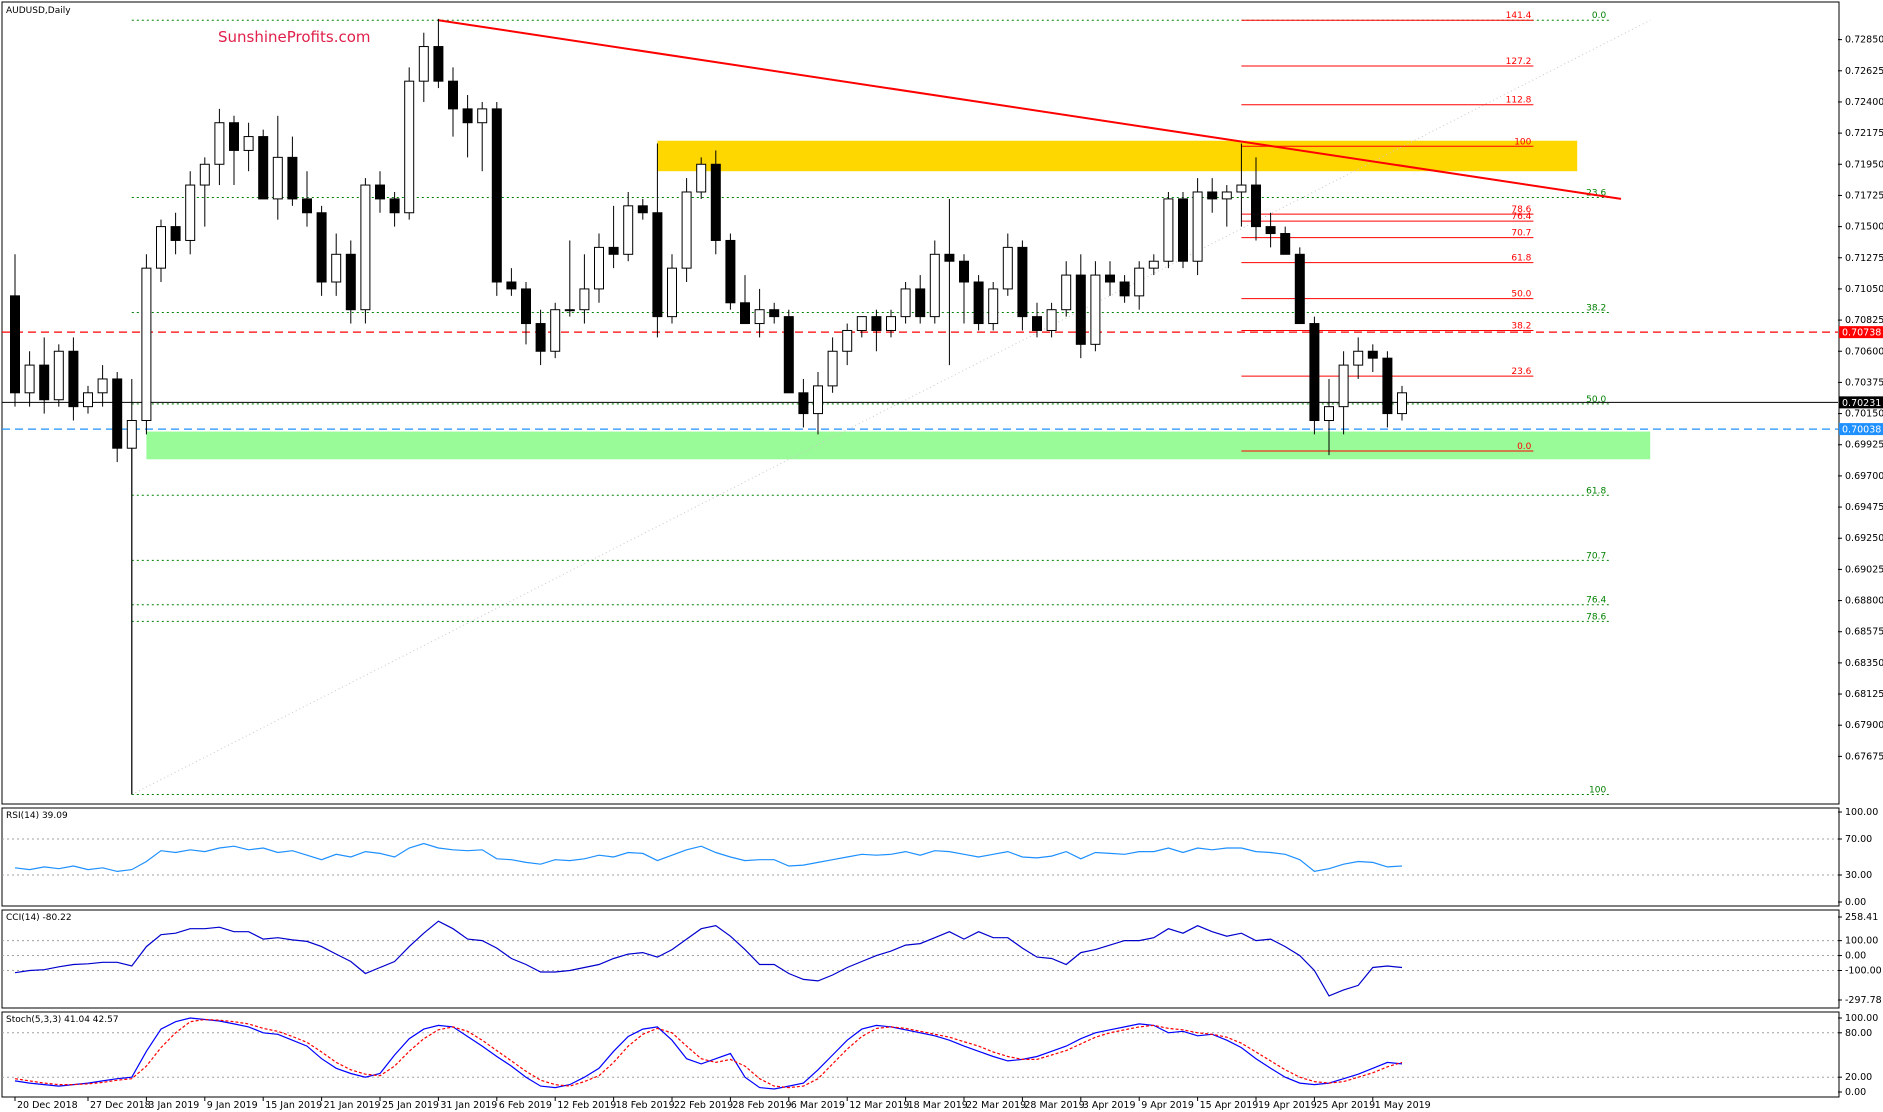 This screenshot has height=1112, width=1883. Describe the element at coordinates (1524, 447) in the screenshot. I see `fib-red-label: 0.0` at that location.